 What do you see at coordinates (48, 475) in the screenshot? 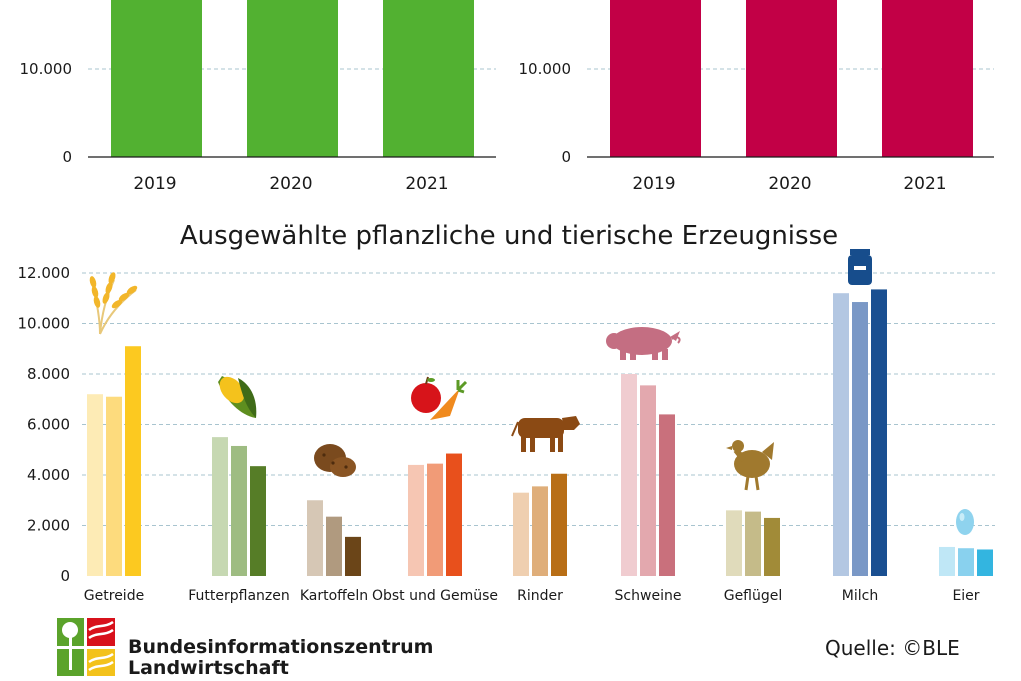
I see `y-tick-label: 4.000` at bounding box center [48, 475].